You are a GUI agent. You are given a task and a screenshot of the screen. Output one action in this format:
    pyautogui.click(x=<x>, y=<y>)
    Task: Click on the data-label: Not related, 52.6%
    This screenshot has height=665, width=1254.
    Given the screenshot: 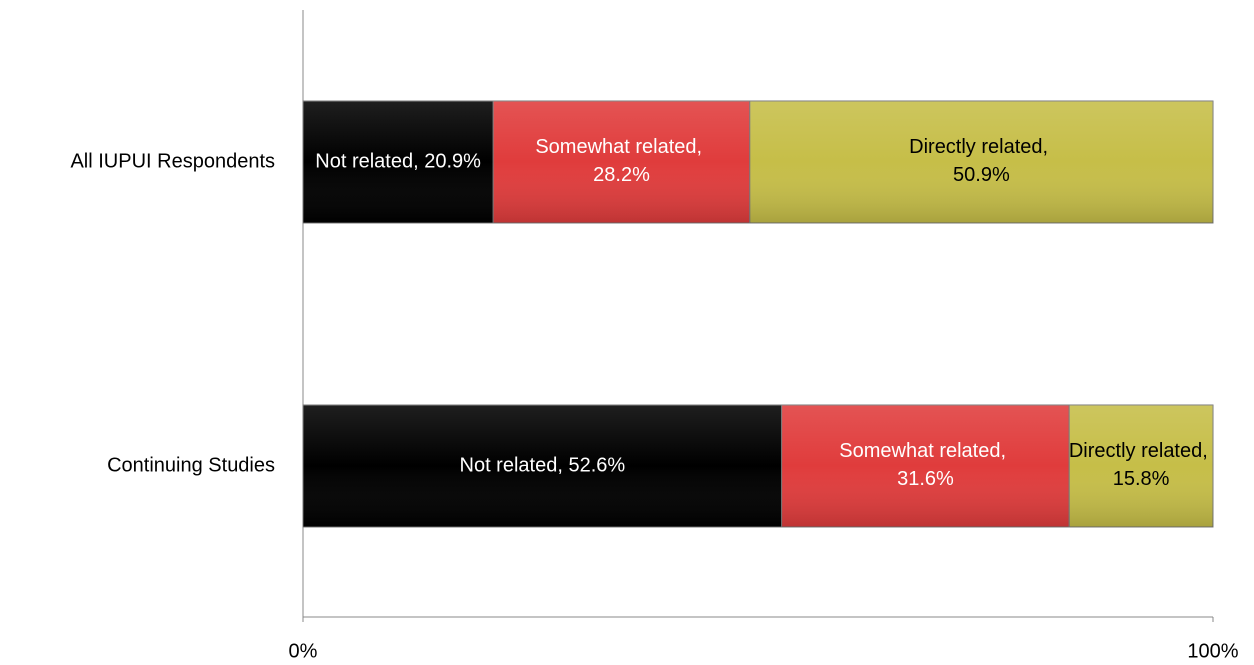 What is the action you would take?
    pyautogui.click(x=543, y=465)
    